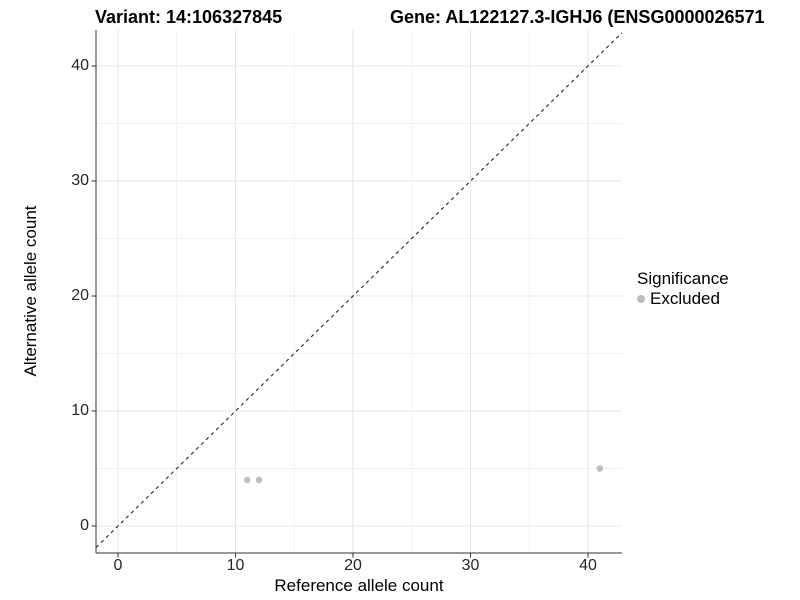  I want to click on y-tick-label: 20, so click(80, 295).